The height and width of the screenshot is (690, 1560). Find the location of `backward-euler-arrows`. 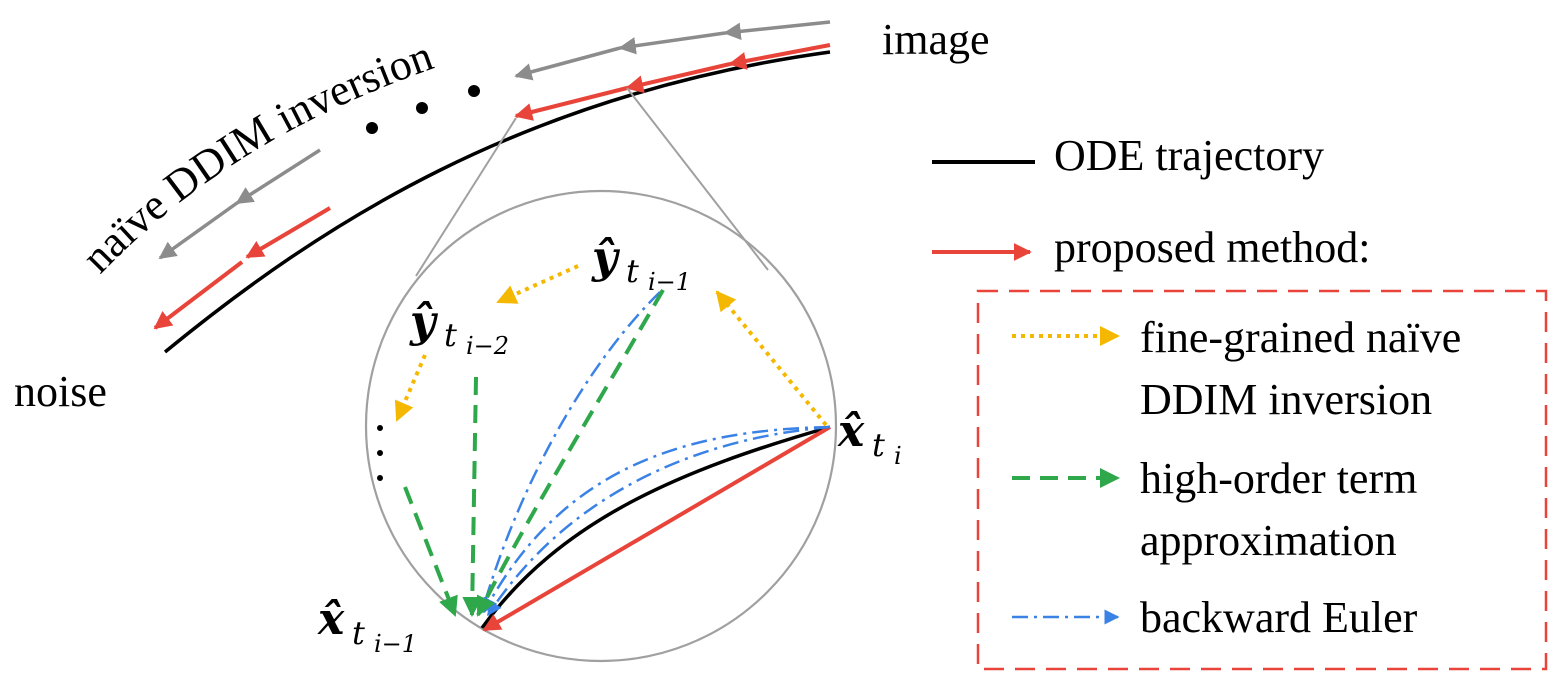

backward-euler-arrows is located at coordinates (654, 454).